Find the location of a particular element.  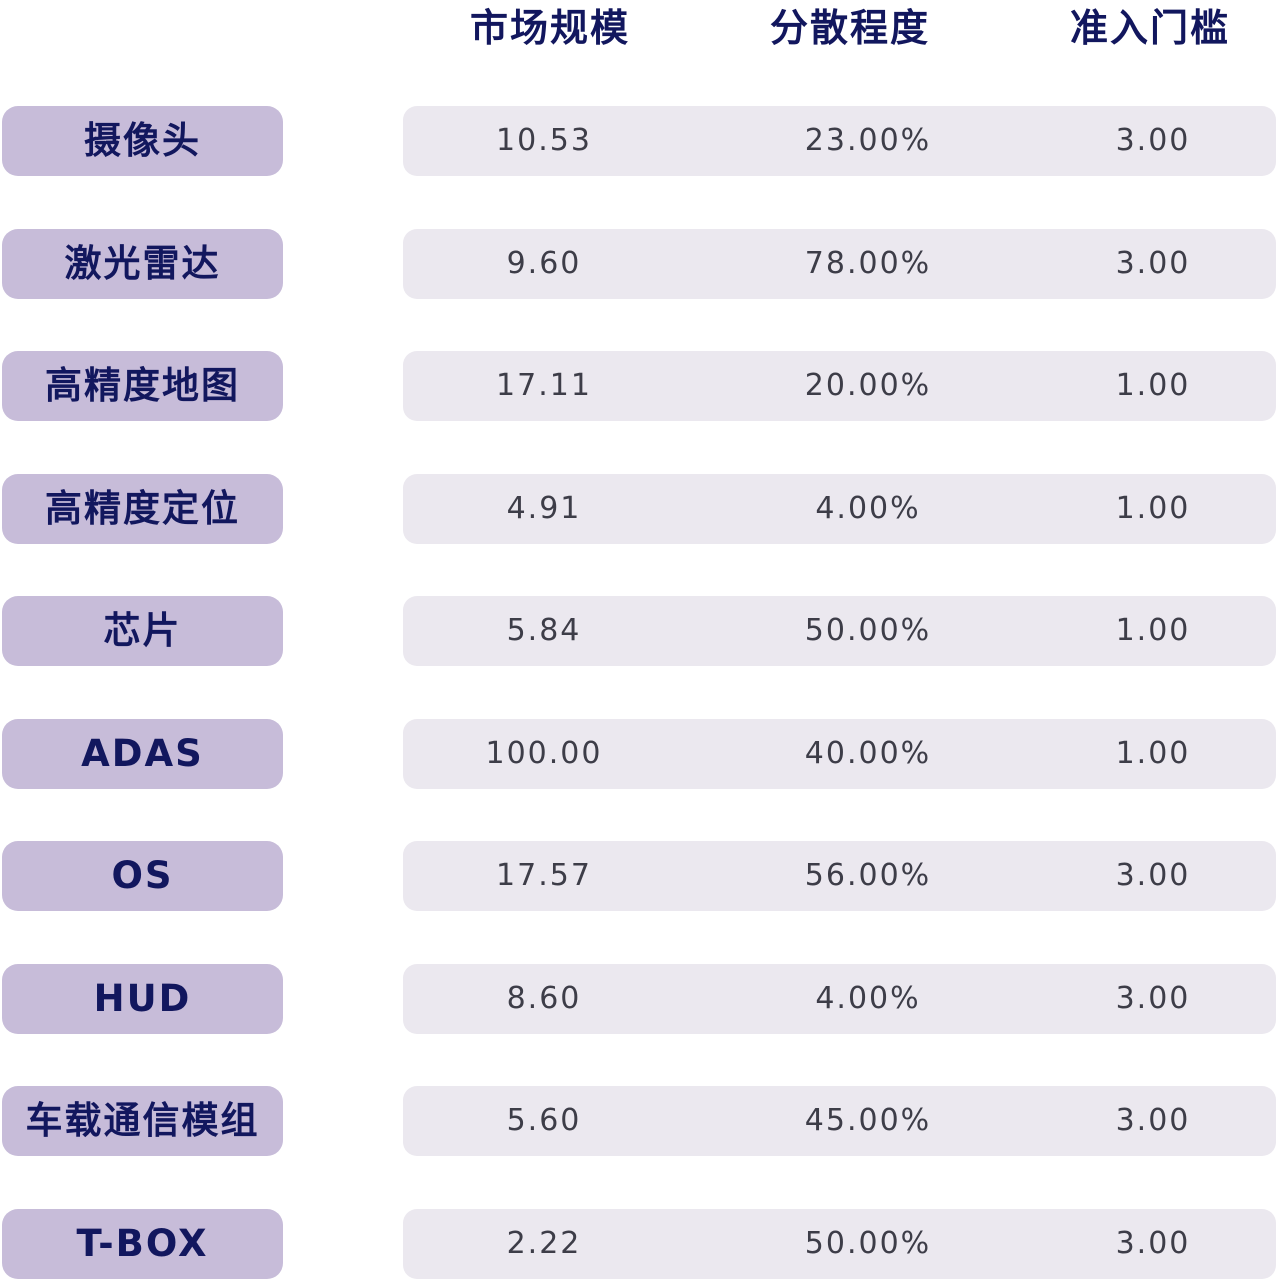

column-header-entry-barrier: 准入门槛 is located at coordinates (1149, 28).